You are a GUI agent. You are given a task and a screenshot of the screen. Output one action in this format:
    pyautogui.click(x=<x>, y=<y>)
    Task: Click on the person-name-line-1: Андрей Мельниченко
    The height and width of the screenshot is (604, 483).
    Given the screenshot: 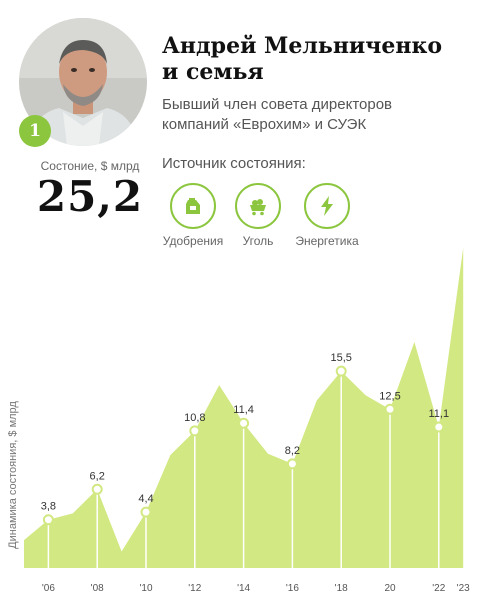 What is the action you would take?
    pyautogui.click(x=302, y=46)
    